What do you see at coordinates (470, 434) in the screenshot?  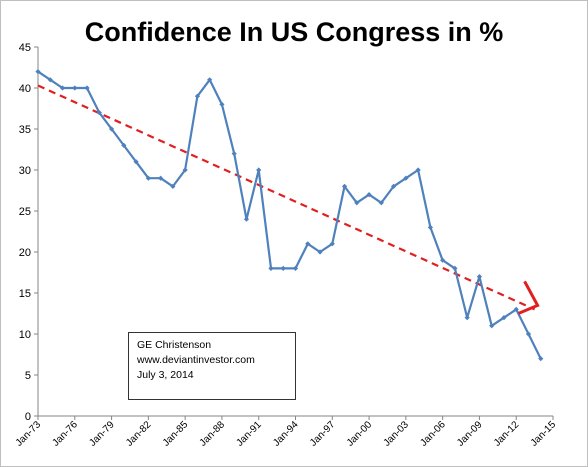 I see `x-tick-label: Jan-09` at bounding box center [470, 434].